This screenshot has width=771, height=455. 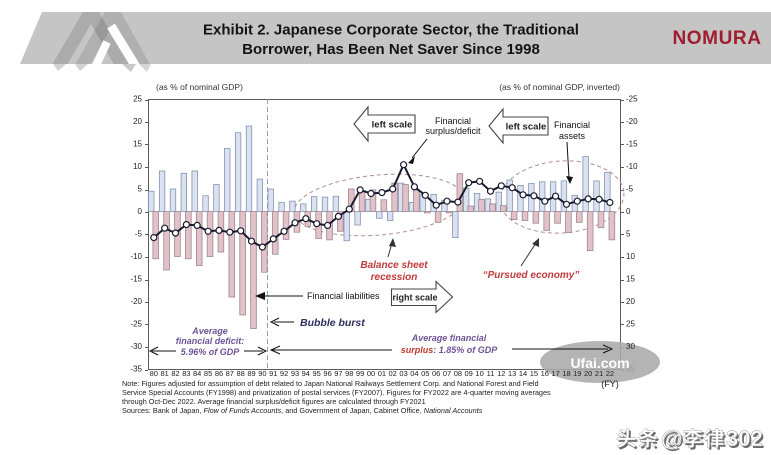 What do you see at coordinates (175, 373) in the screenshot?
I see `svg-text: 82` at bounding box center [175, 373].